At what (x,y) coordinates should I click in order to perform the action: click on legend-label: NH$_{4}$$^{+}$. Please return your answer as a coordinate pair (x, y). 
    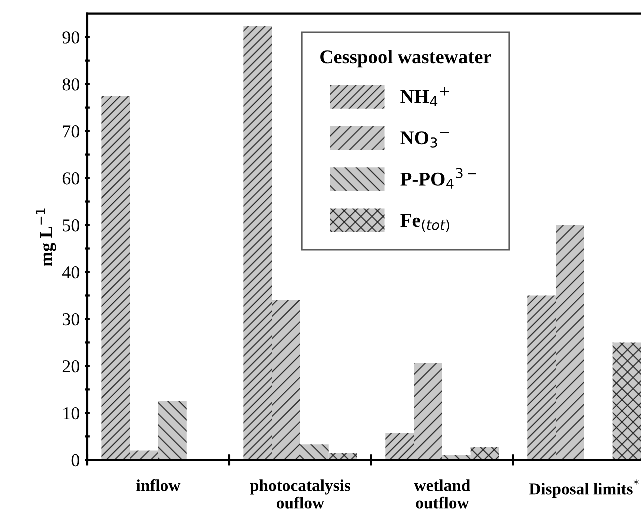
    Looking at the image, I should click on (425, 96).